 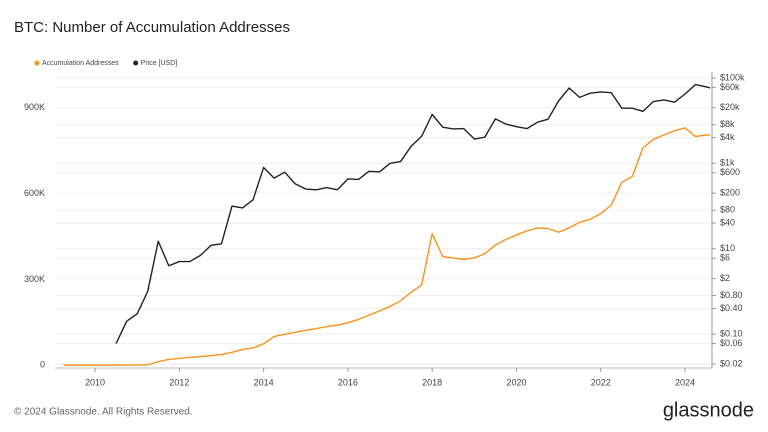 What do you see at coordinates (730, 193) in the screenshot?
I see `y2-tick-label: $200` at bounding box center [730, 193].